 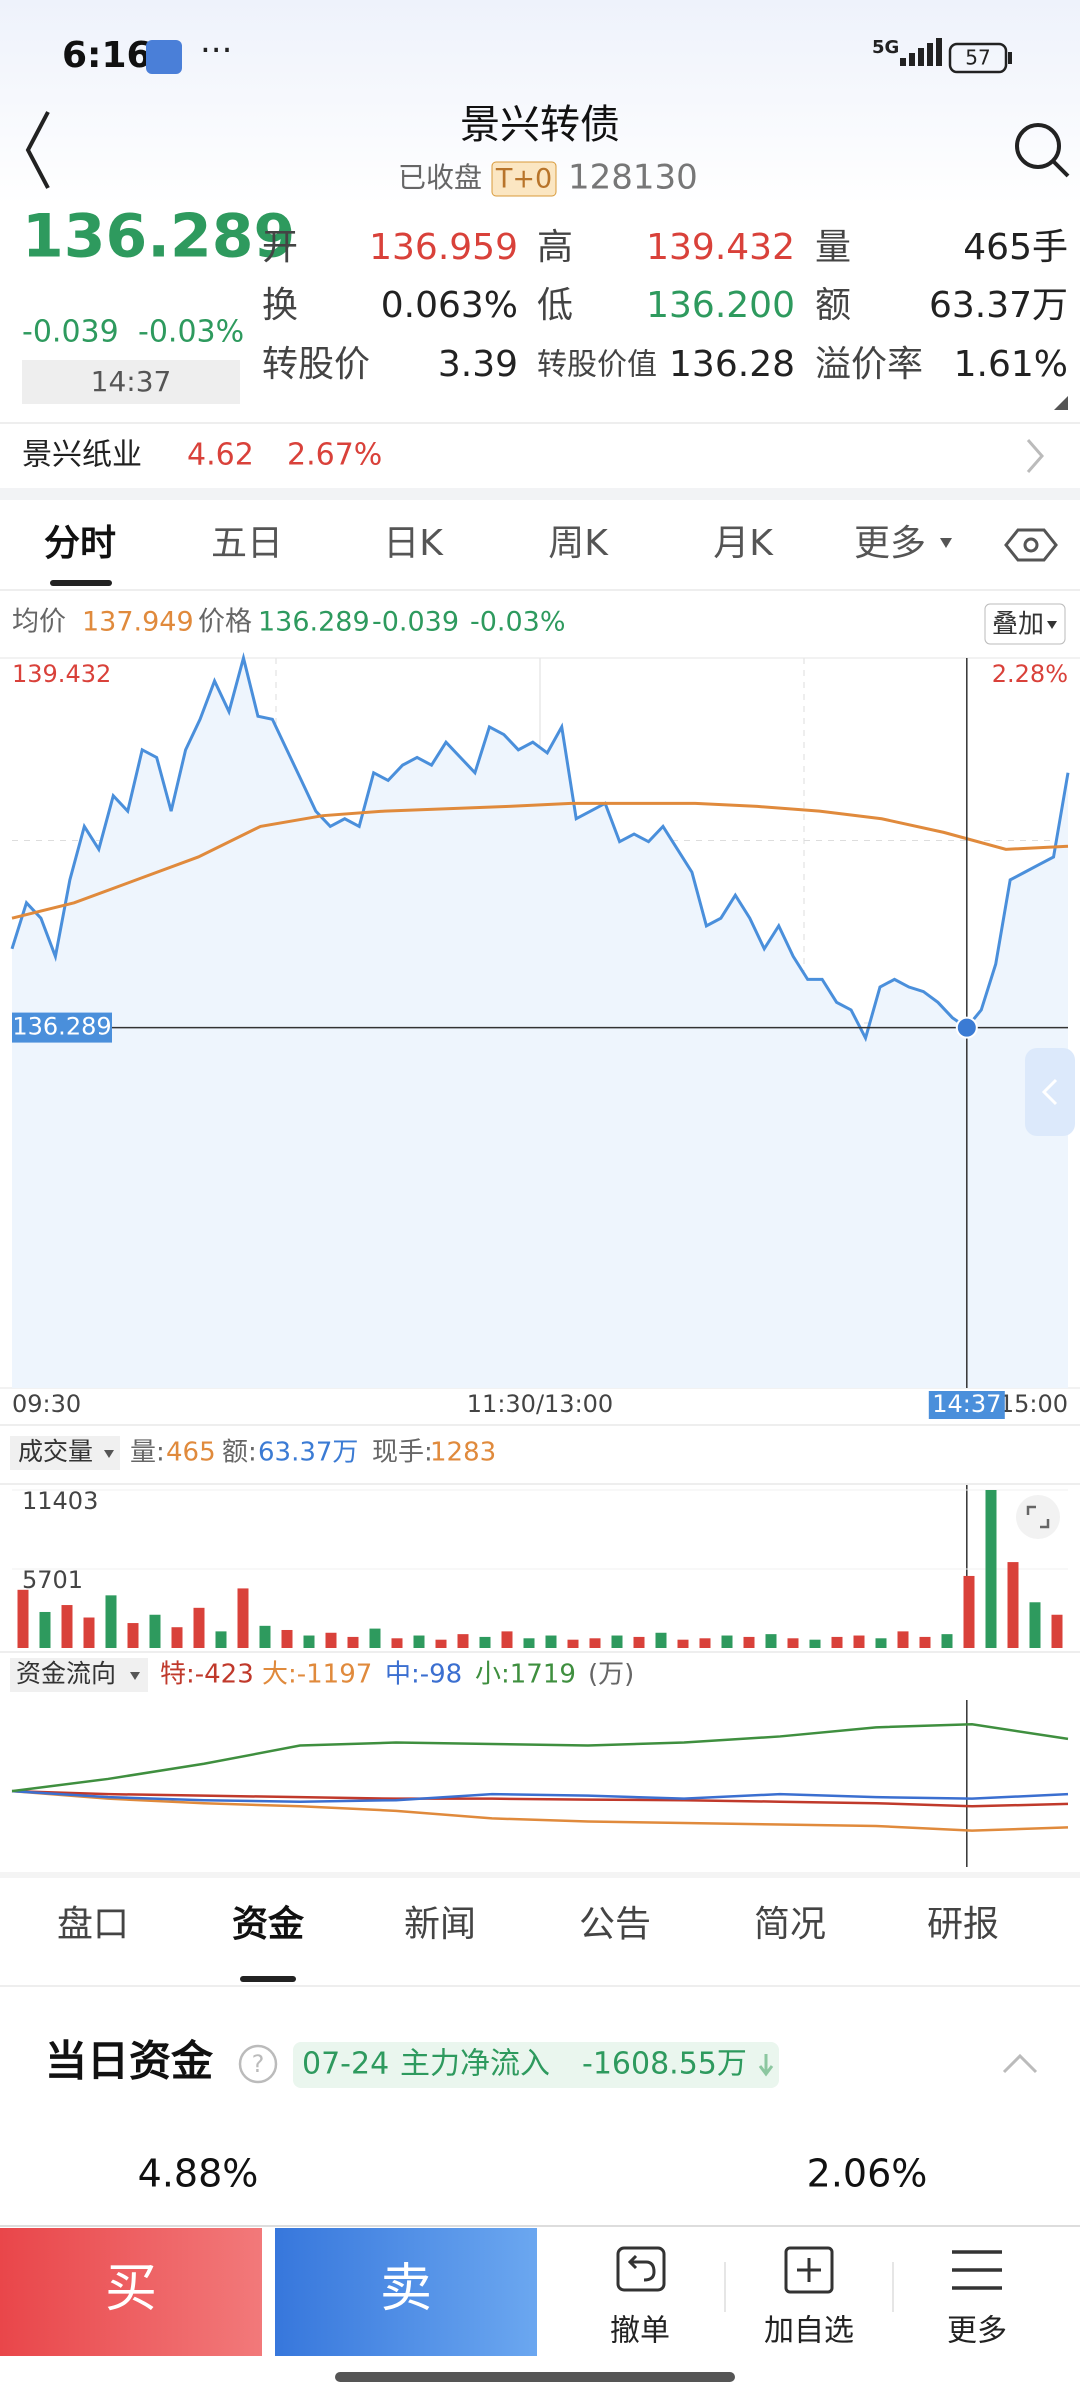 I want to click on buy-button, so click(x=131, y=2292).